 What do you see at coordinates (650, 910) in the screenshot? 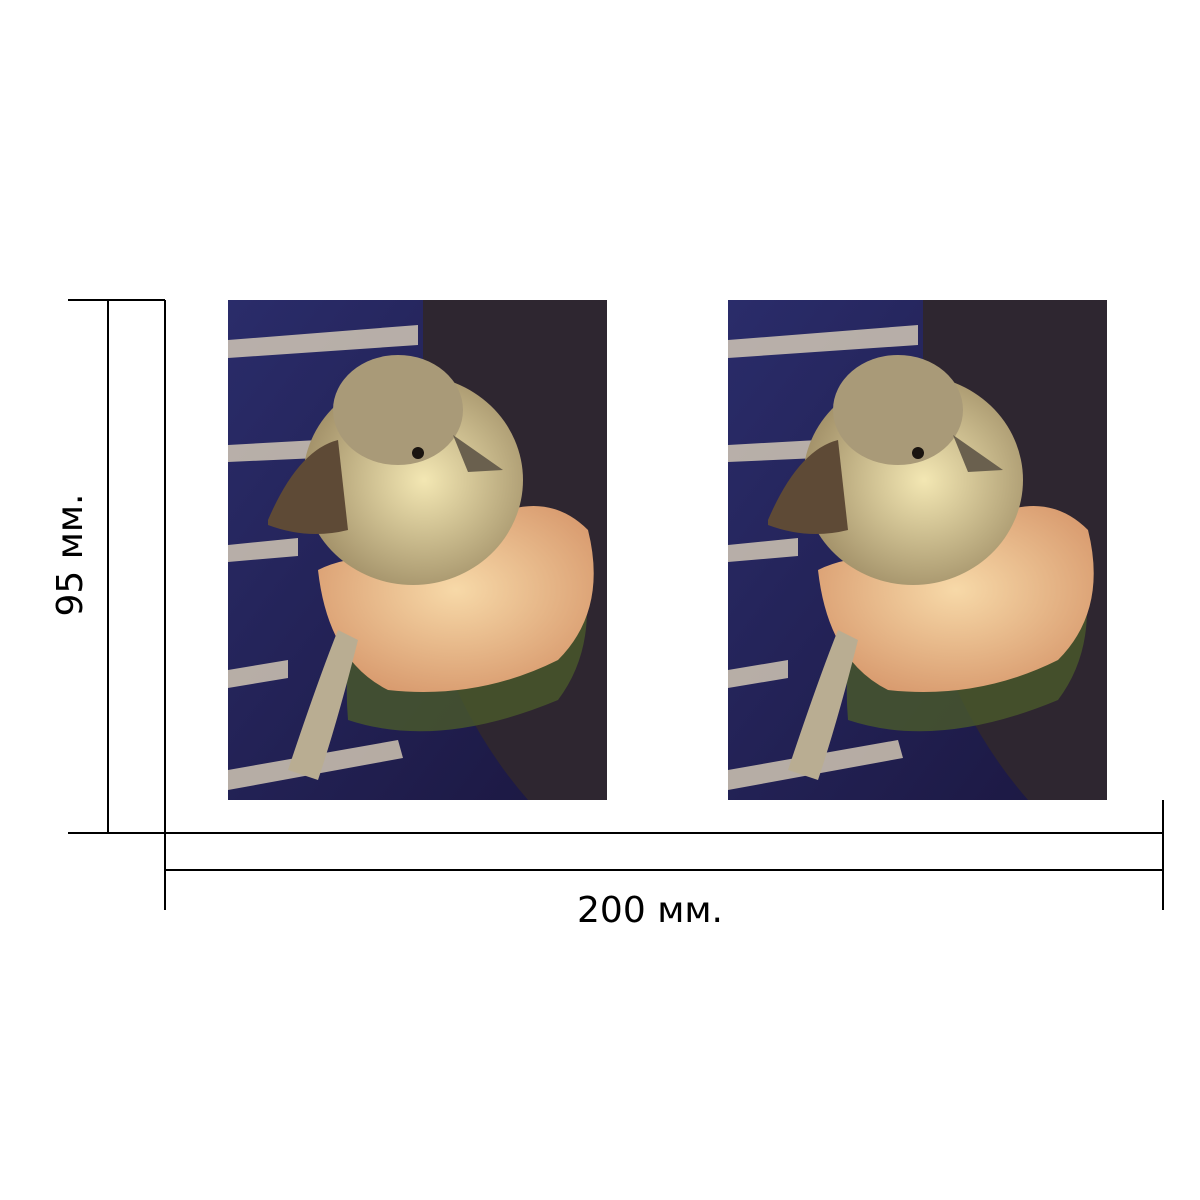
I see `width-label: 200 мм.` at bounding box center [650, 910].